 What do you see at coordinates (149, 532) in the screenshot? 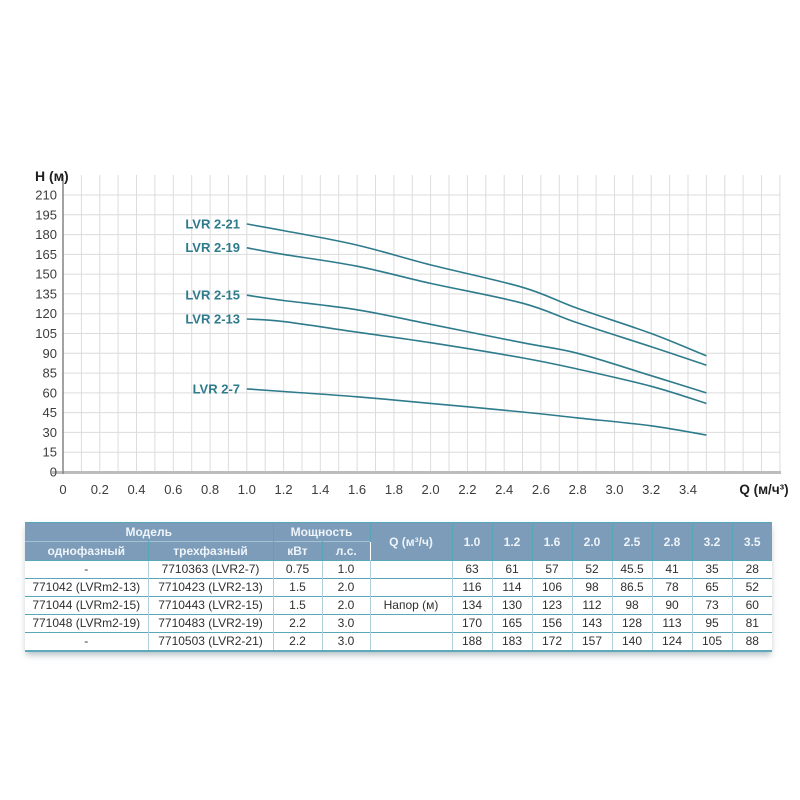
I see `header-model: Модель` at bounding box center [149, 532].